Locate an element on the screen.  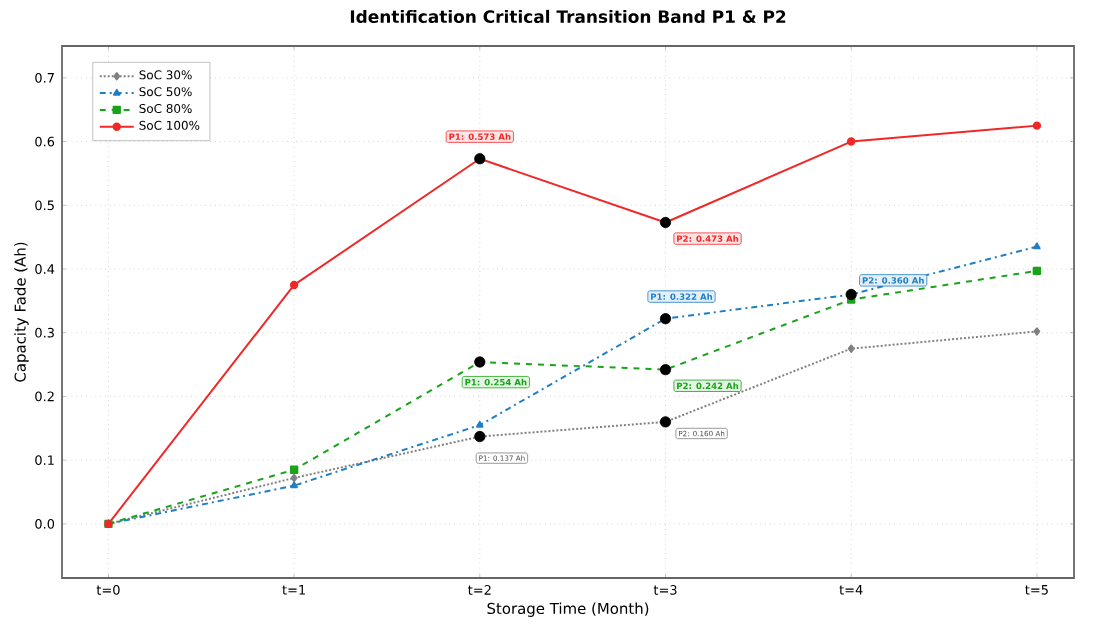
chart-title: Identification Critical Transition Band P1 & P2 is located at coordinates (568, 16).